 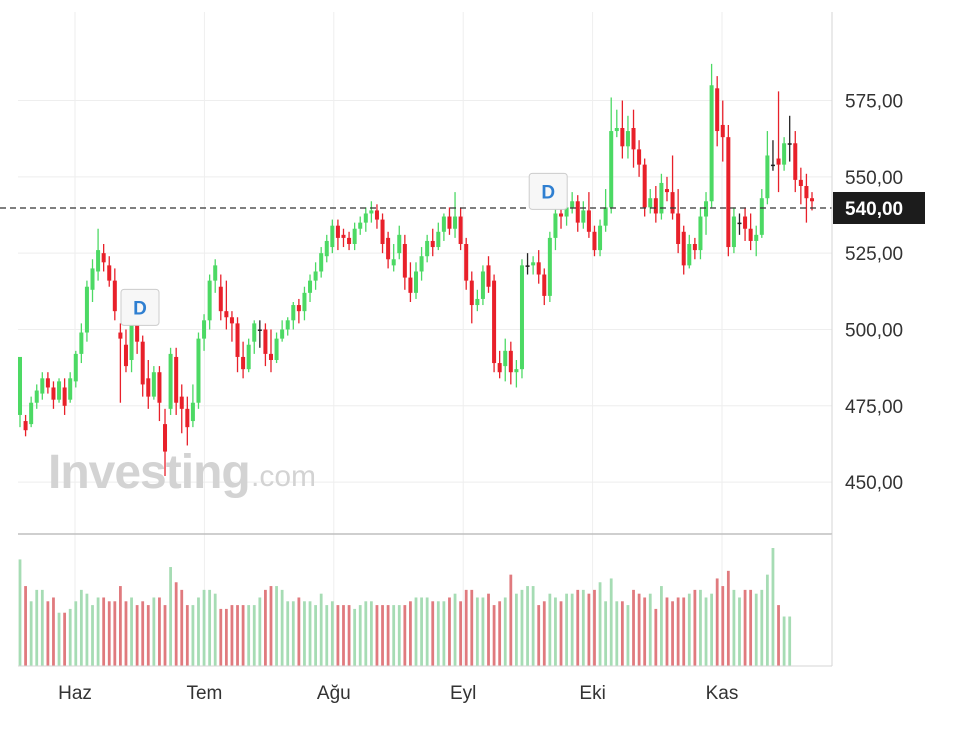 I want to click on dividend-markers: DD, so click(x=344, y=249).